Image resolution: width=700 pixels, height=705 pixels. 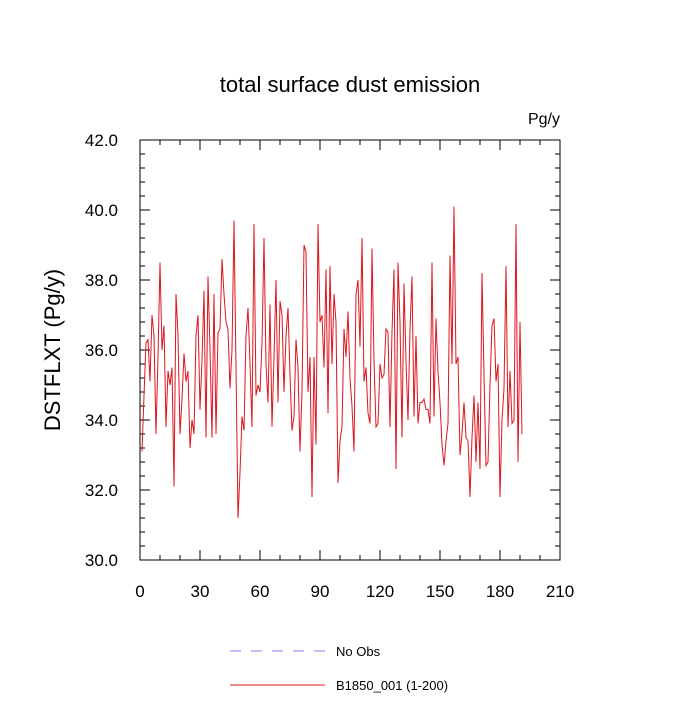 What do you see at coordinates (320, 591) in the screenshot?
I see `x-tick-label: 90` at bounding box center [320, 591].